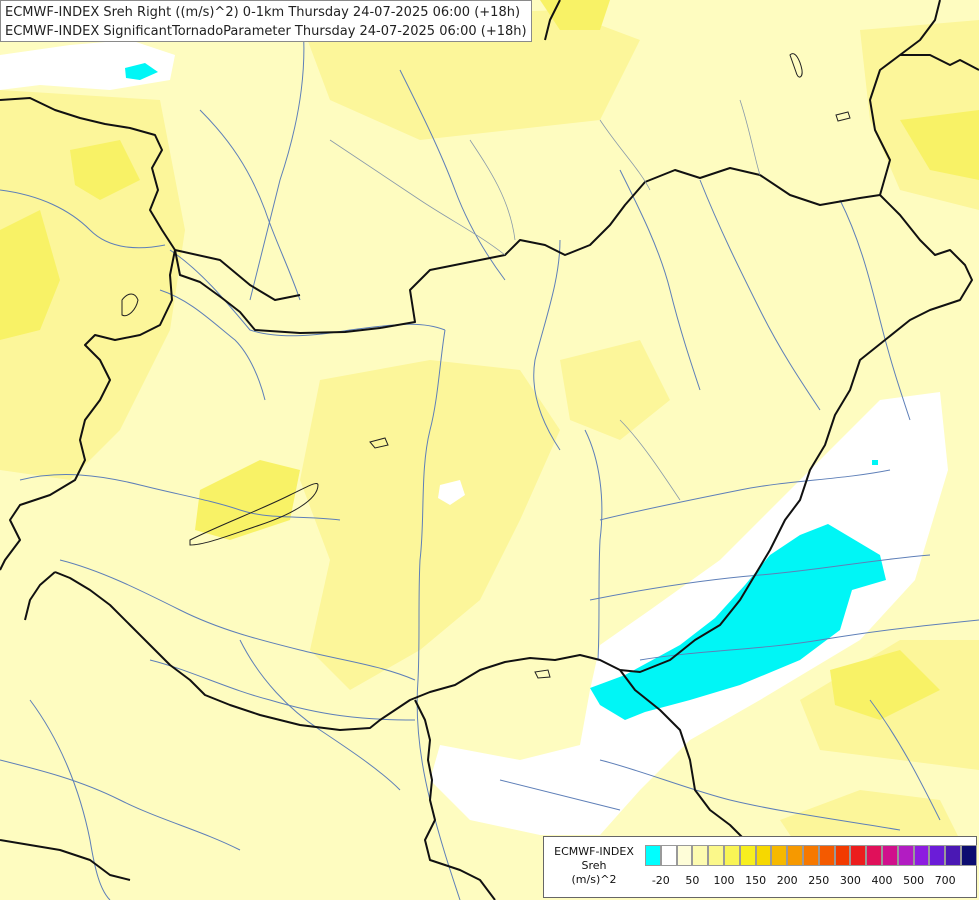 Image resolution: width=979 pixels, height=900 pixels. What do you see at coordinates (875, 462) in the screenshot?
I see `sreh-shading-cyan-dot` at bounding box center [875, 462].